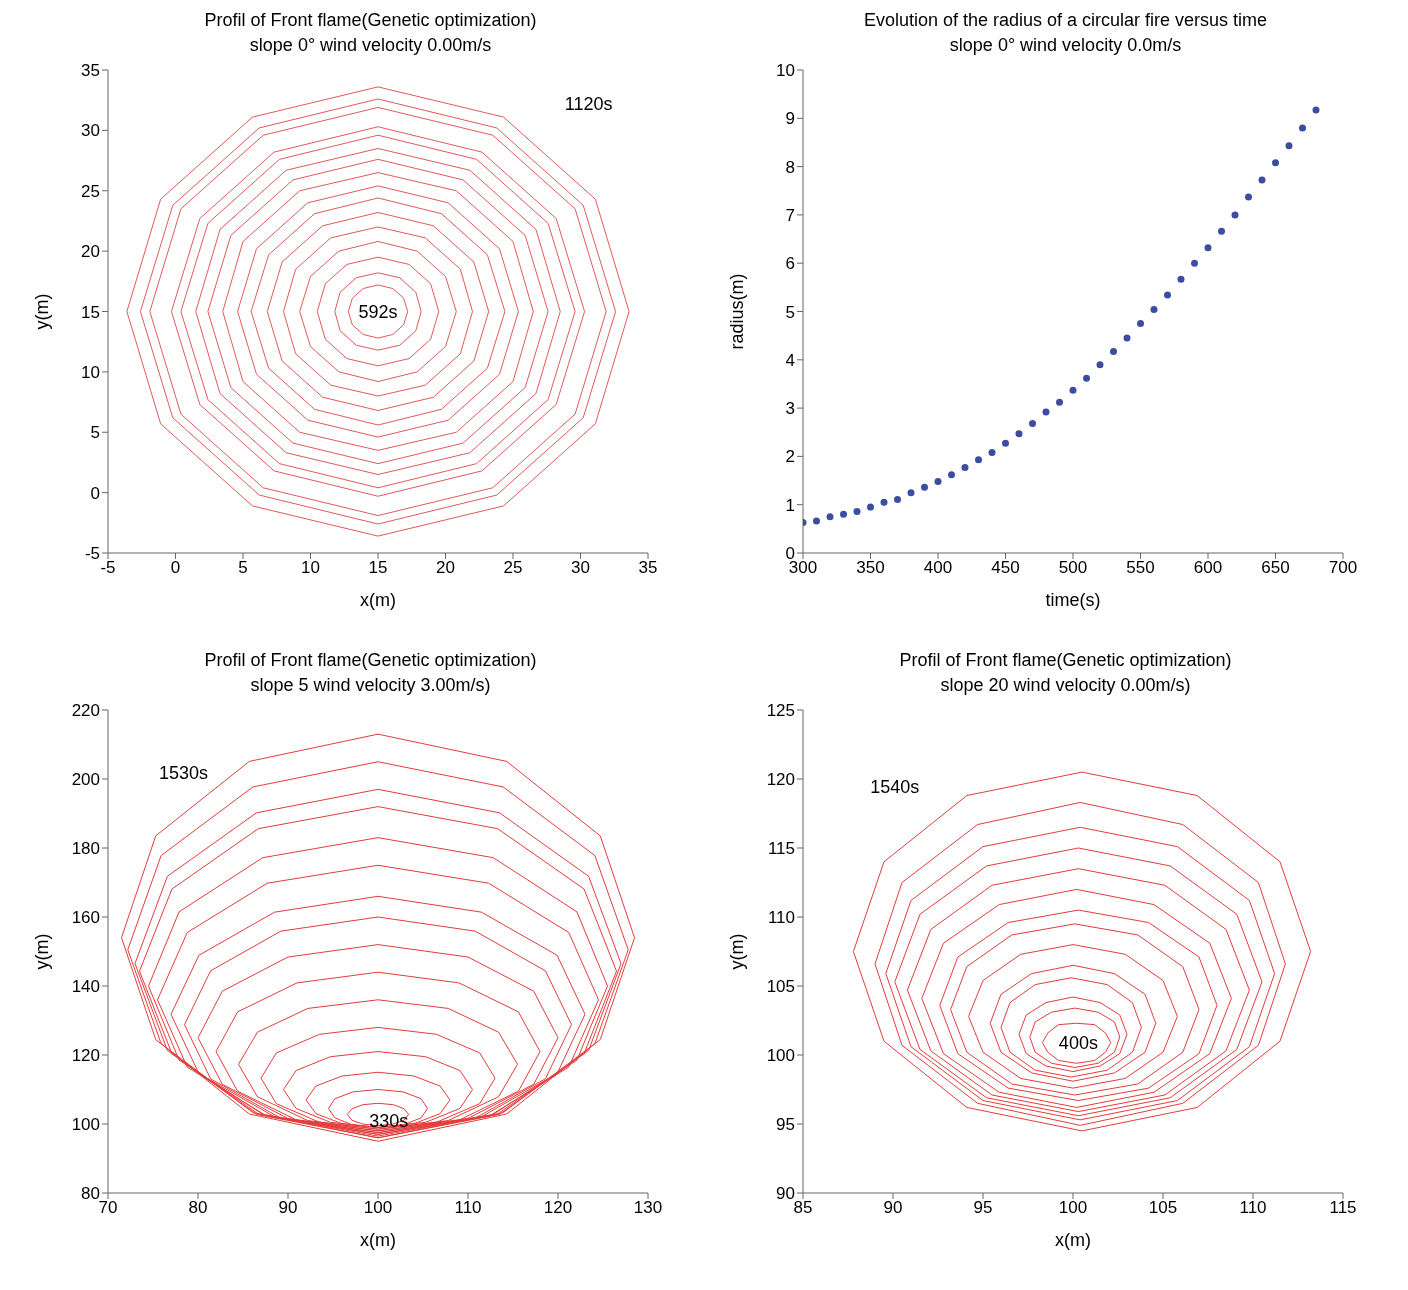  I want to click on x-tick-label: 115, so click(1343, 1208).